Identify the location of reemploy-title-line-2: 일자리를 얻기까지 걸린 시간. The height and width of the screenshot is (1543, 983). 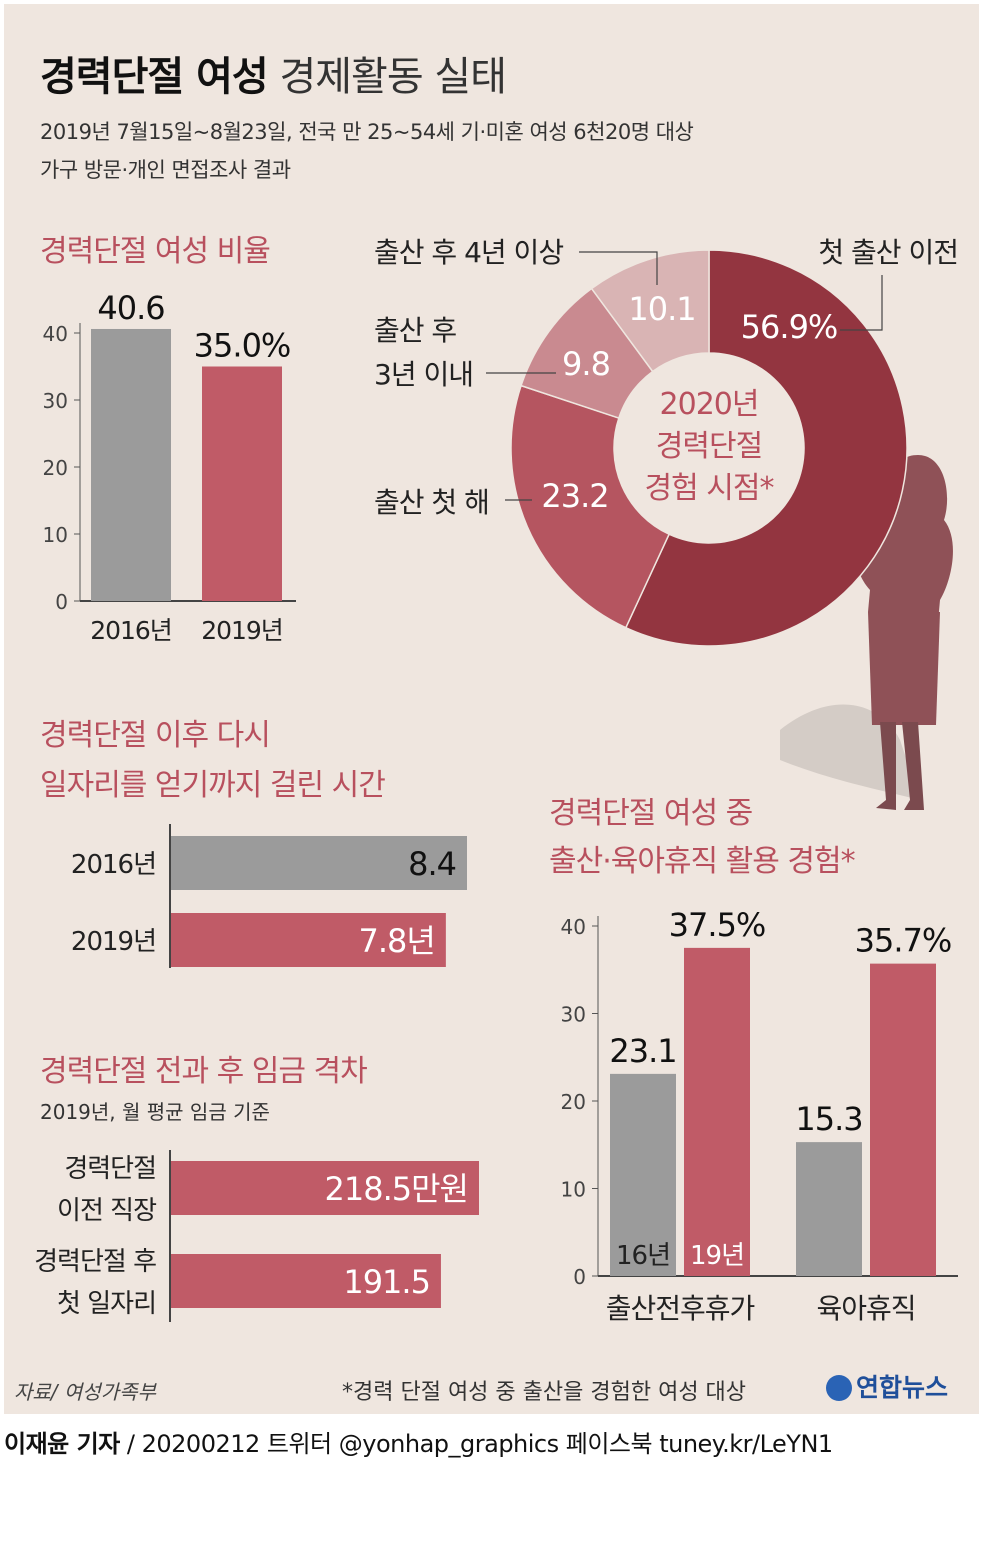
(213, 785).